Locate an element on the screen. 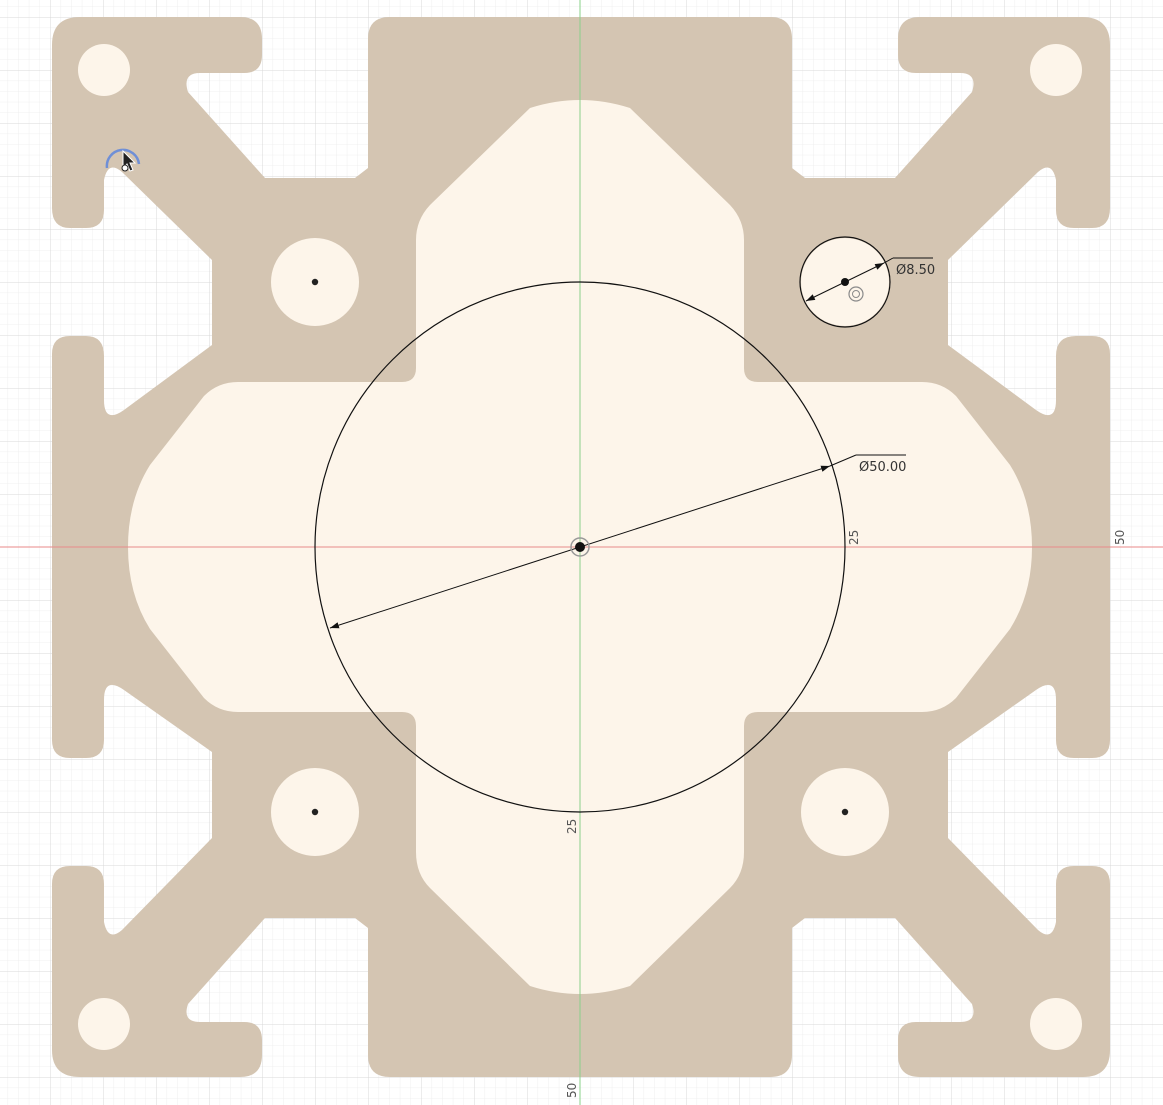 The height and width of the screenshot is (1105, 1163). mouse-pointer-icon is located at coordinates (129, 160).